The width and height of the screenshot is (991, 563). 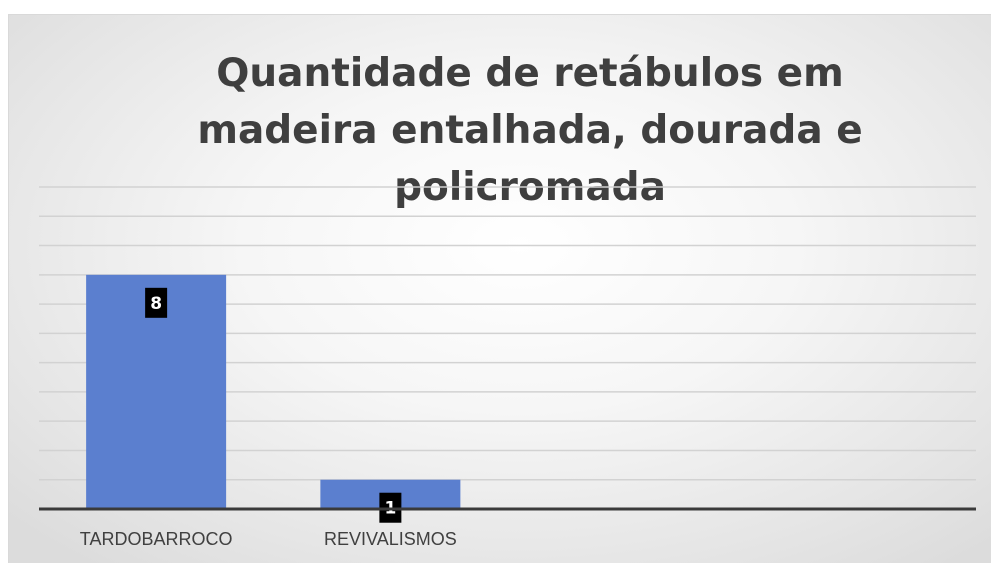 I want to click on data-label-box, so click(x=156, y=302).